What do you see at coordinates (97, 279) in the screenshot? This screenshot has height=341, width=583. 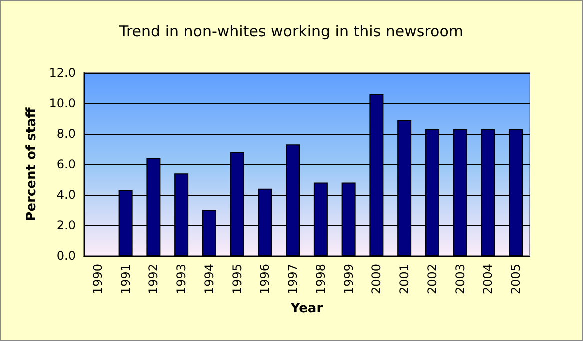 I see `x-tick-label: 1990` at bounding box center [97, 279].